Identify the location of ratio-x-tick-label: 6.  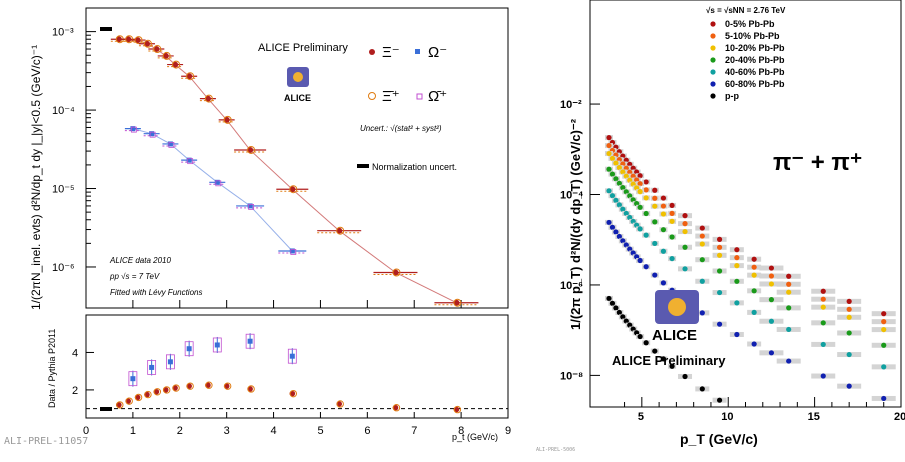
(367, 431).